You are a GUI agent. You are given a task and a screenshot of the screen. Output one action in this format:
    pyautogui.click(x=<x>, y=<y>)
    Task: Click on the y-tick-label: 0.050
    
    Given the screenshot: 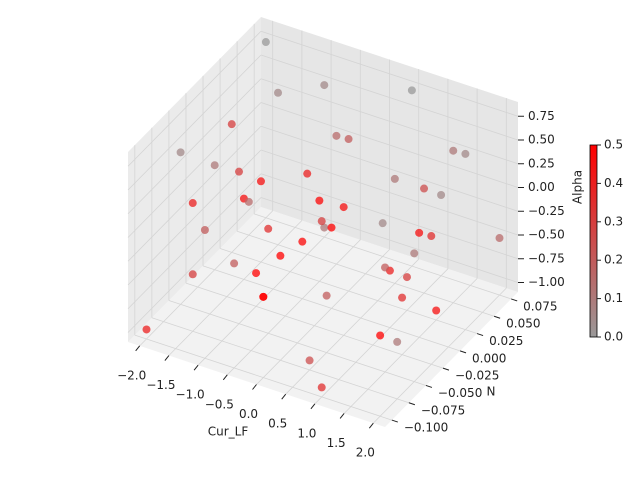 What is the action you would take?
    pyautogui.click(x=523, y=324)
    